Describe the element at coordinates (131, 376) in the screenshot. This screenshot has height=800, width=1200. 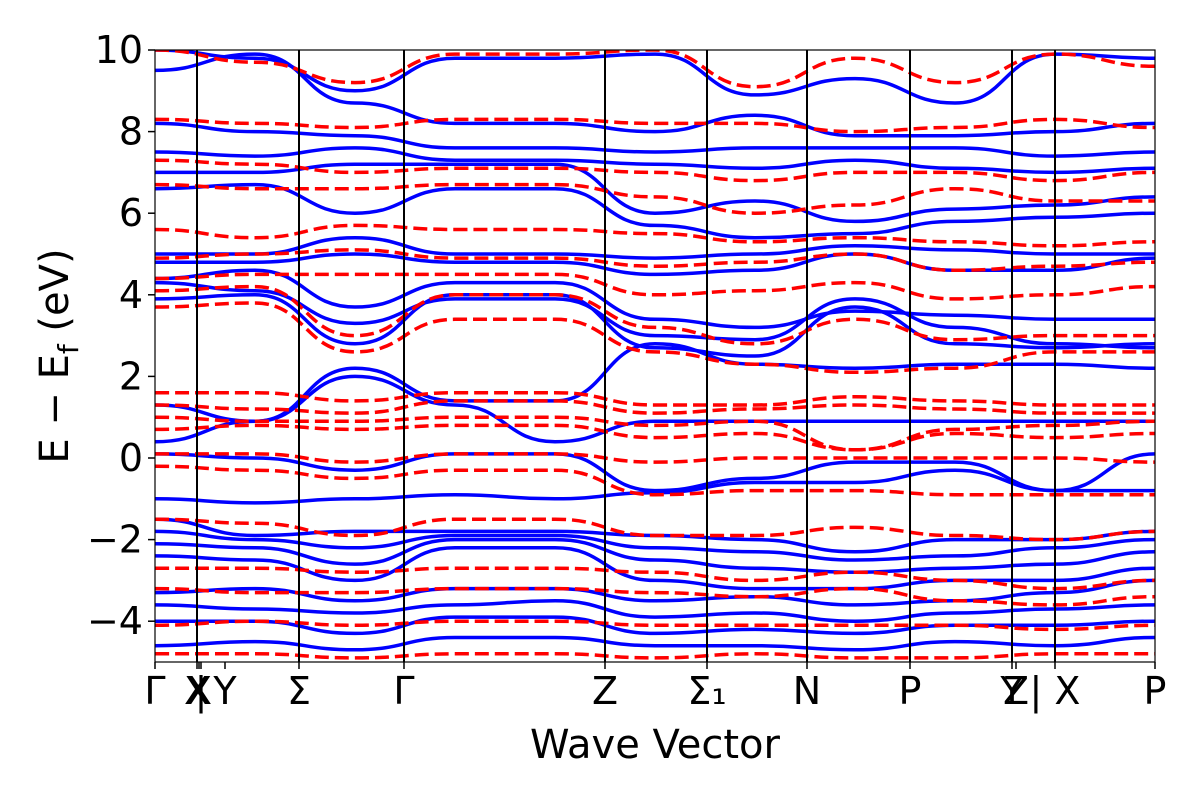
I see `y-tick-label: 2` at that location.